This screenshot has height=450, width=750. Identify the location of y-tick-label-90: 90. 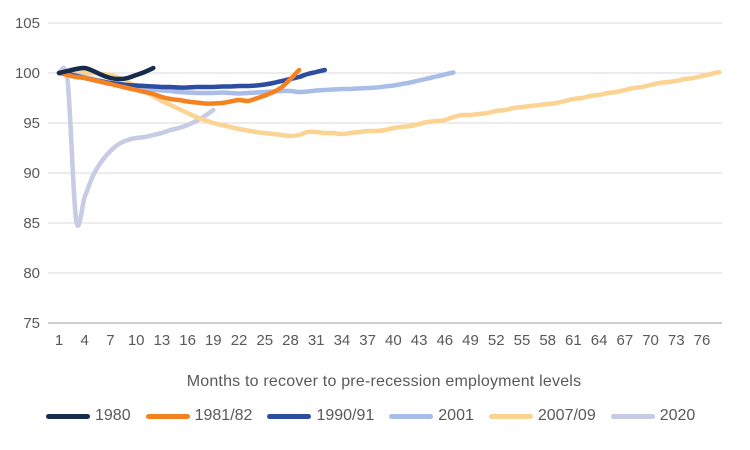
(31, 173).